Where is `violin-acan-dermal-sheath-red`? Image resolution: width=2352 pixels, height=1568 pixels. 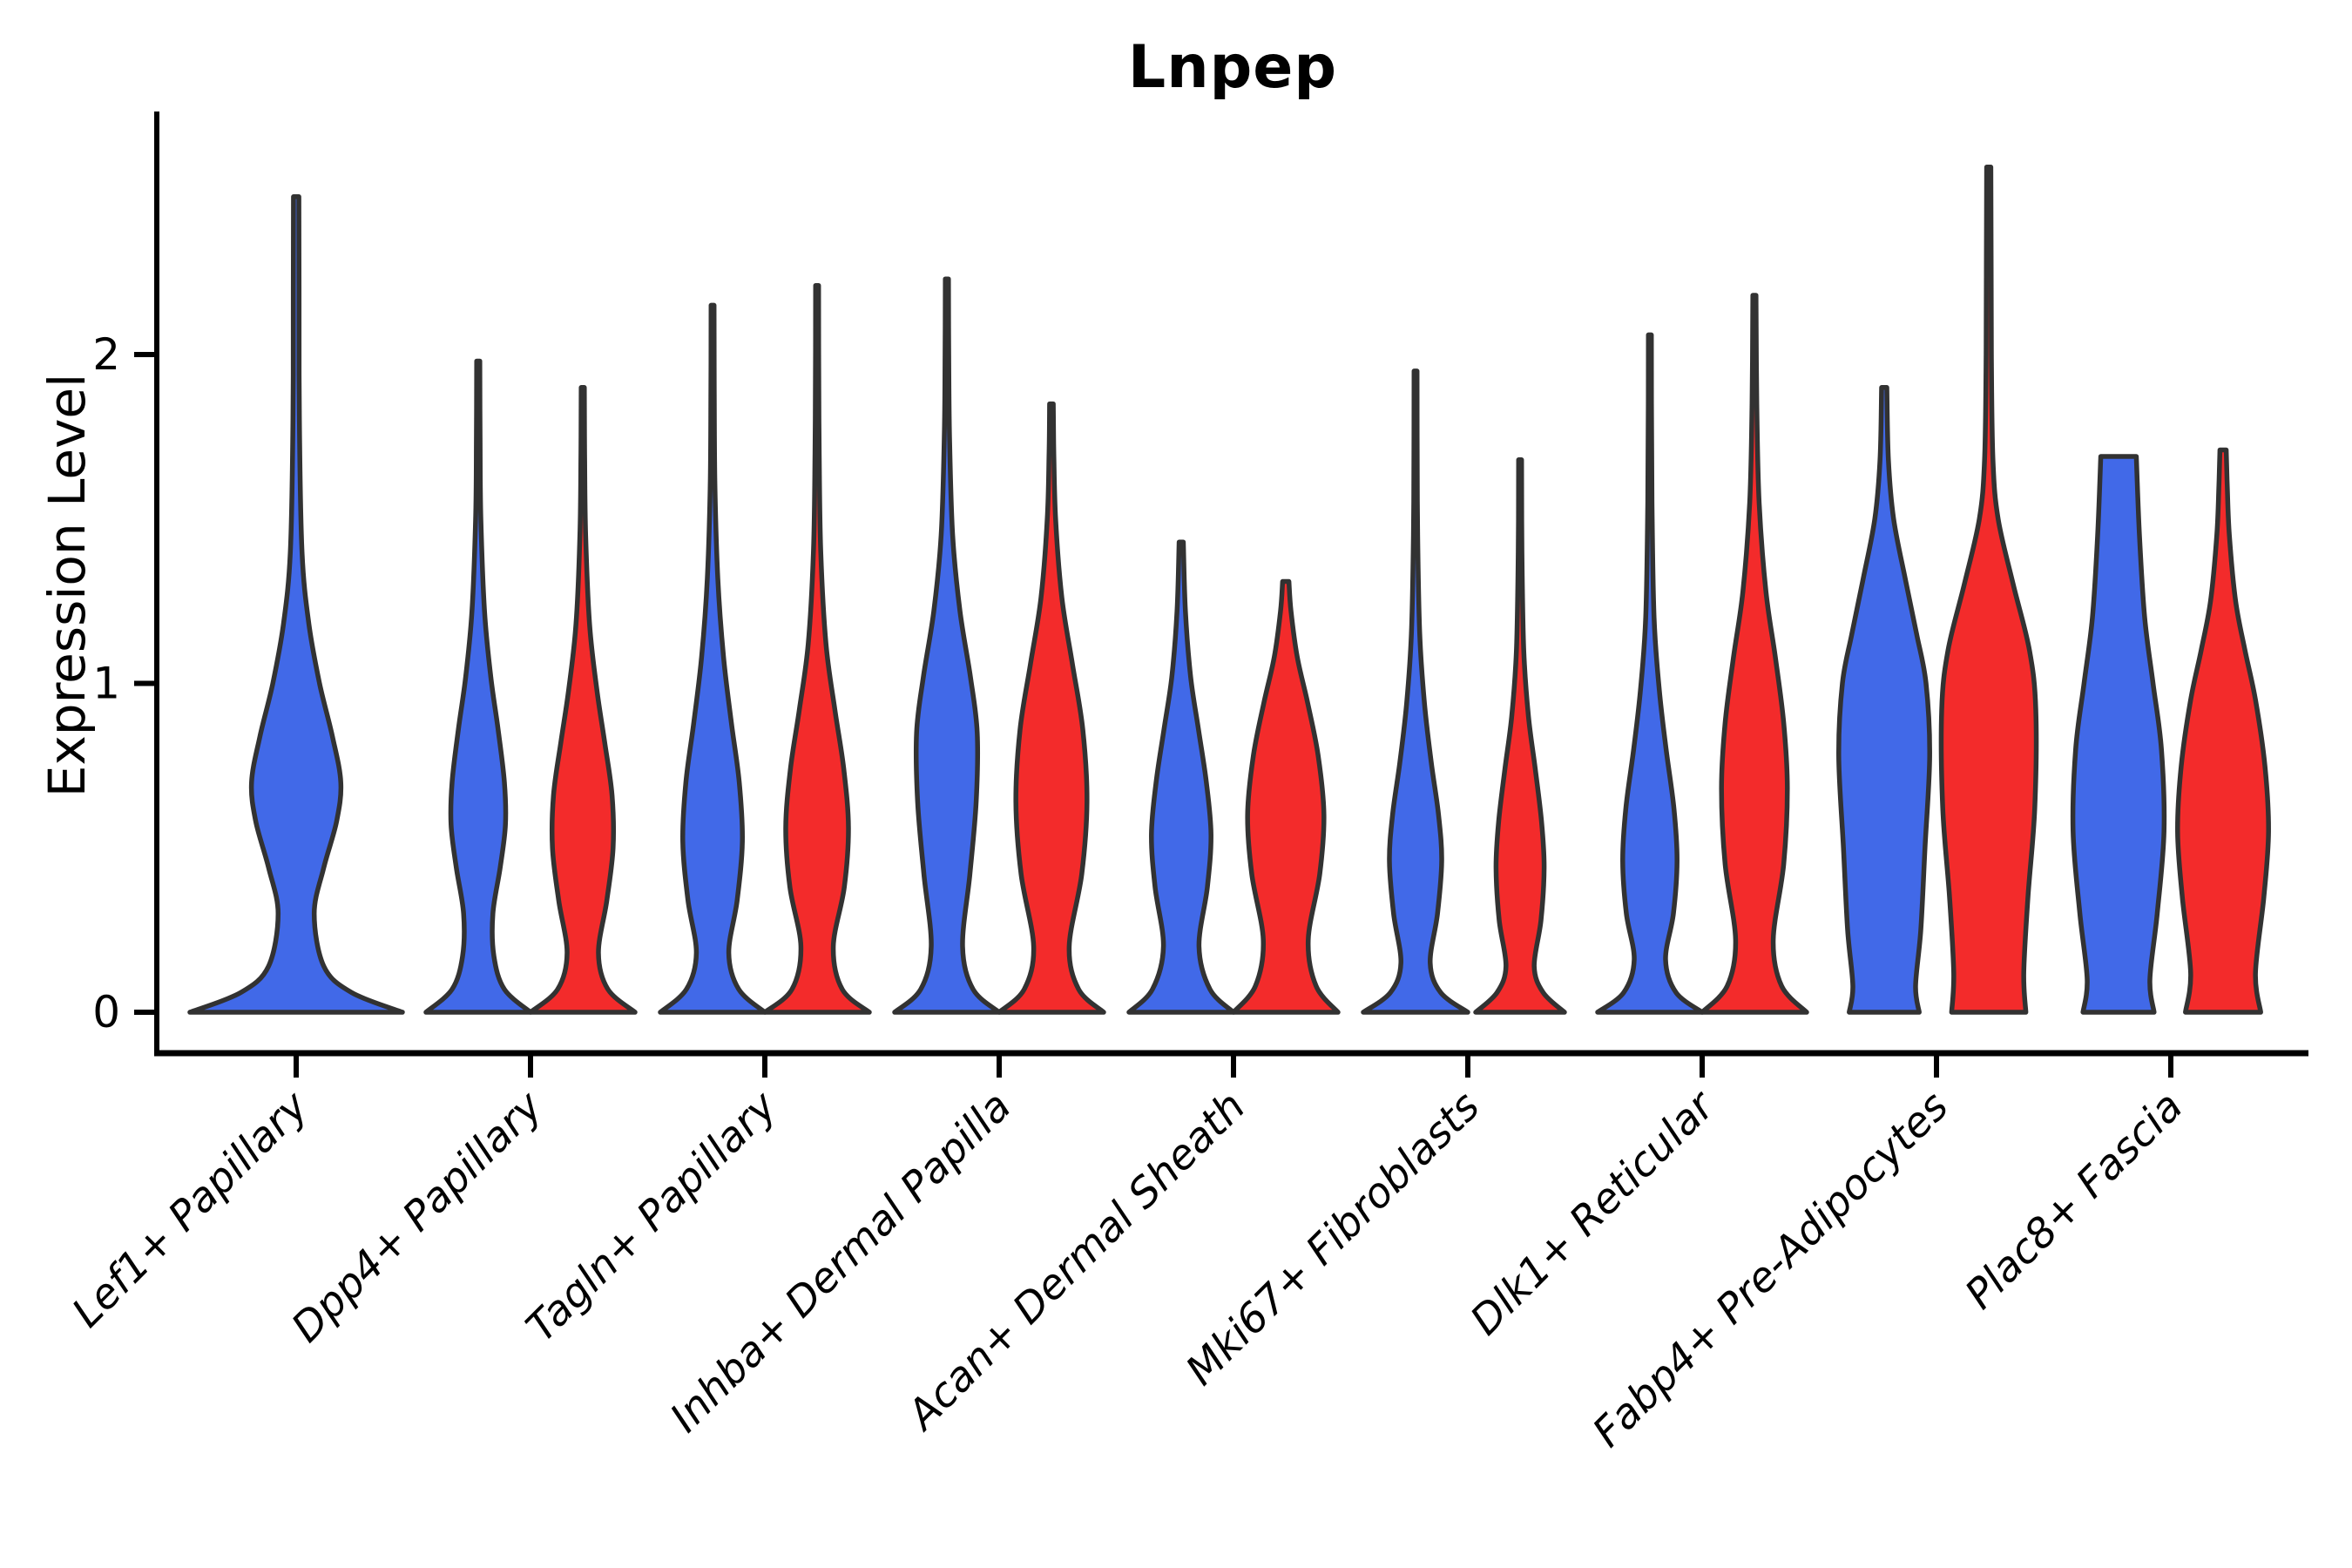 violin-acan-dermal-sheath-red is located at coordinates (1286, 796).